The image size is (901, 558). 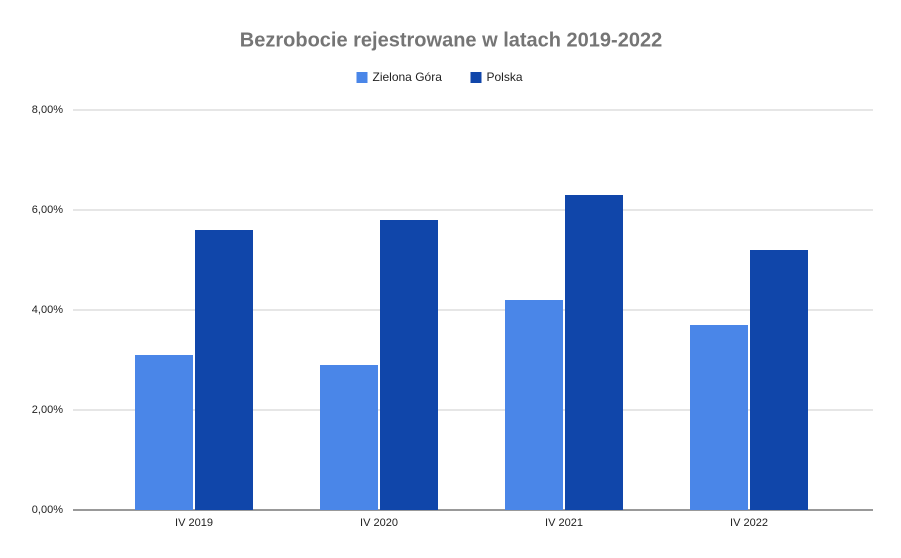 What do you see at coordinates (505, 77) in the screenshot?
I see `legend-label: Polska` at bounding box center [505, 77].